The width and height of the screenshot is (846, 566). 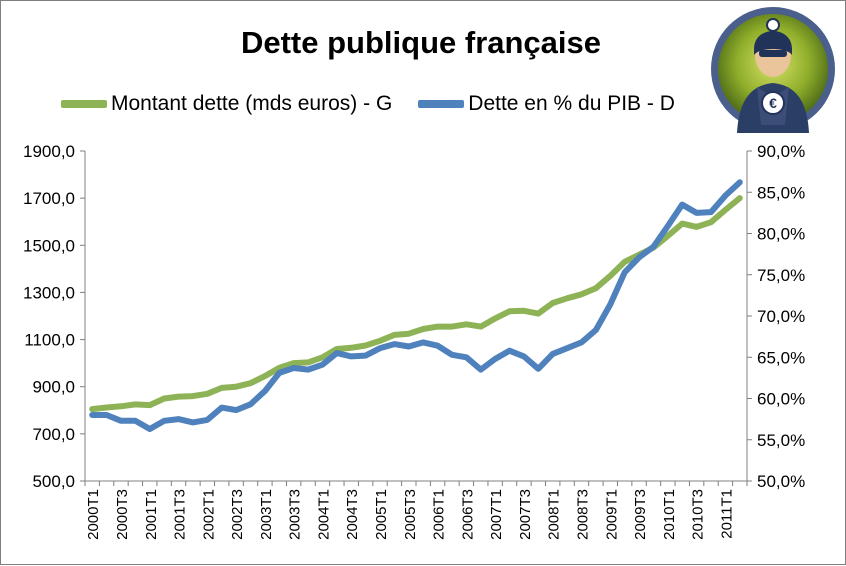 What do you see at coordinates (237, 514) in the screenshot?
I see `x-axis-tick-label: 2002T3` at bounding box center [237, 514].